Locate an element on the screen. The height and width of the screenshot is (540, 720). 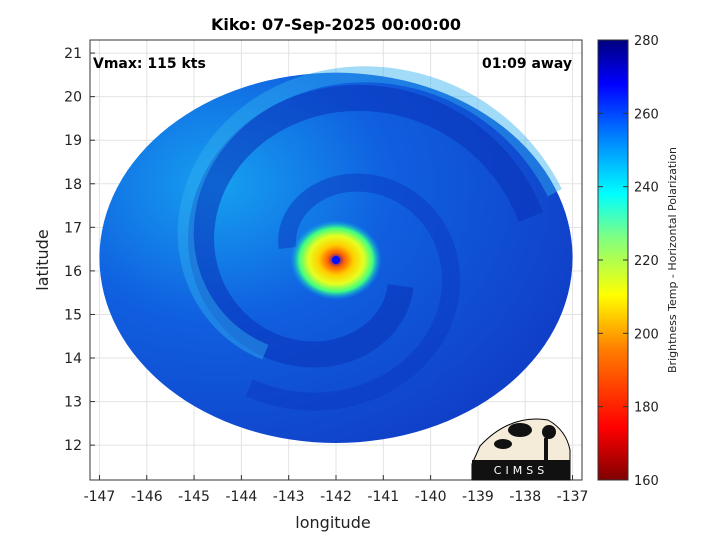
x-tick-label: -138 is located at coordinates (525, 497).